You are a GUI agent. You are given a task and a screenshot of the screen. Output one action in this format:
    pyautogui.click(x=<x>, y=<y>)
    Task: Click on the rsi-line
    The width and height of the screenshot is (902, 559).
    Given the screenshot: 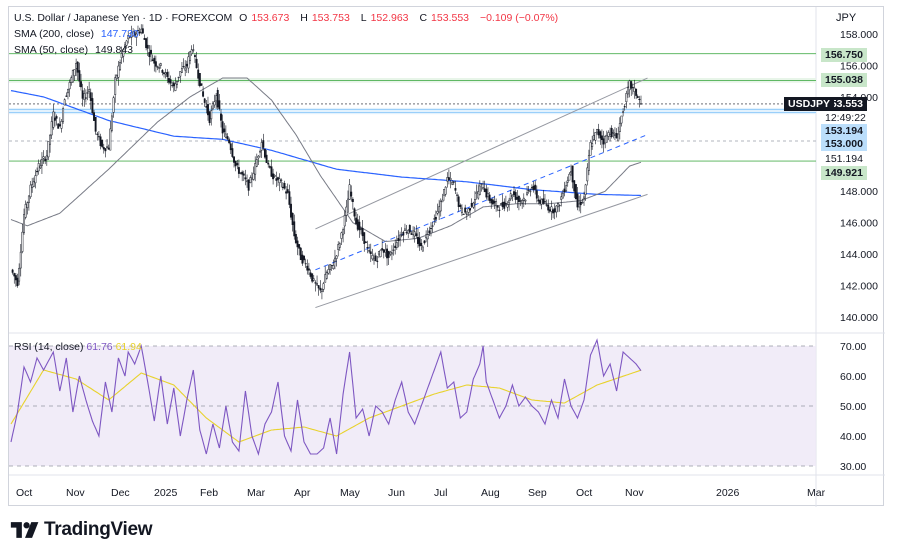 What is the action you would take?
    pyautogui.click(x=326, y=397)
    